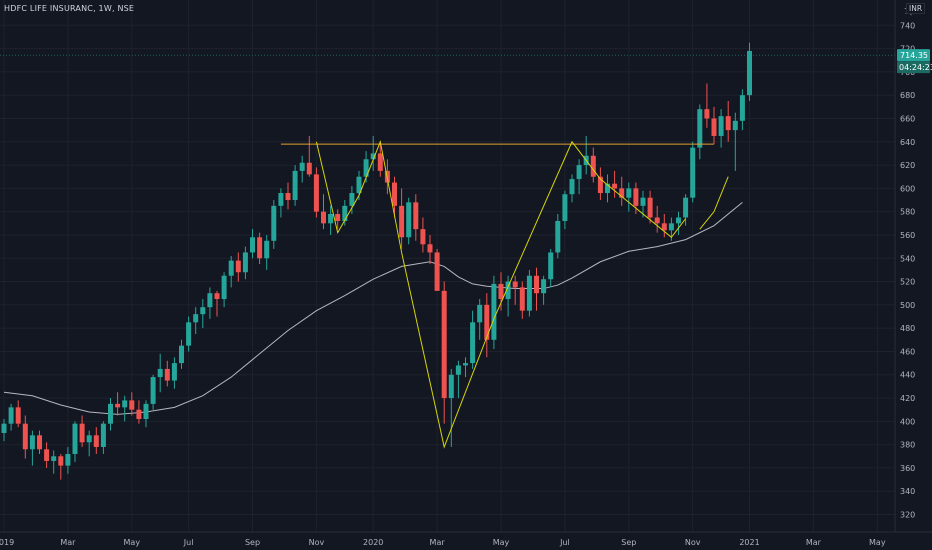 This screenshot has width=932, height=550. What do you see at coordinates (7, 542) in the screenshot?
I see `time-tick-label: 2019` at bounding box center [7, 542].